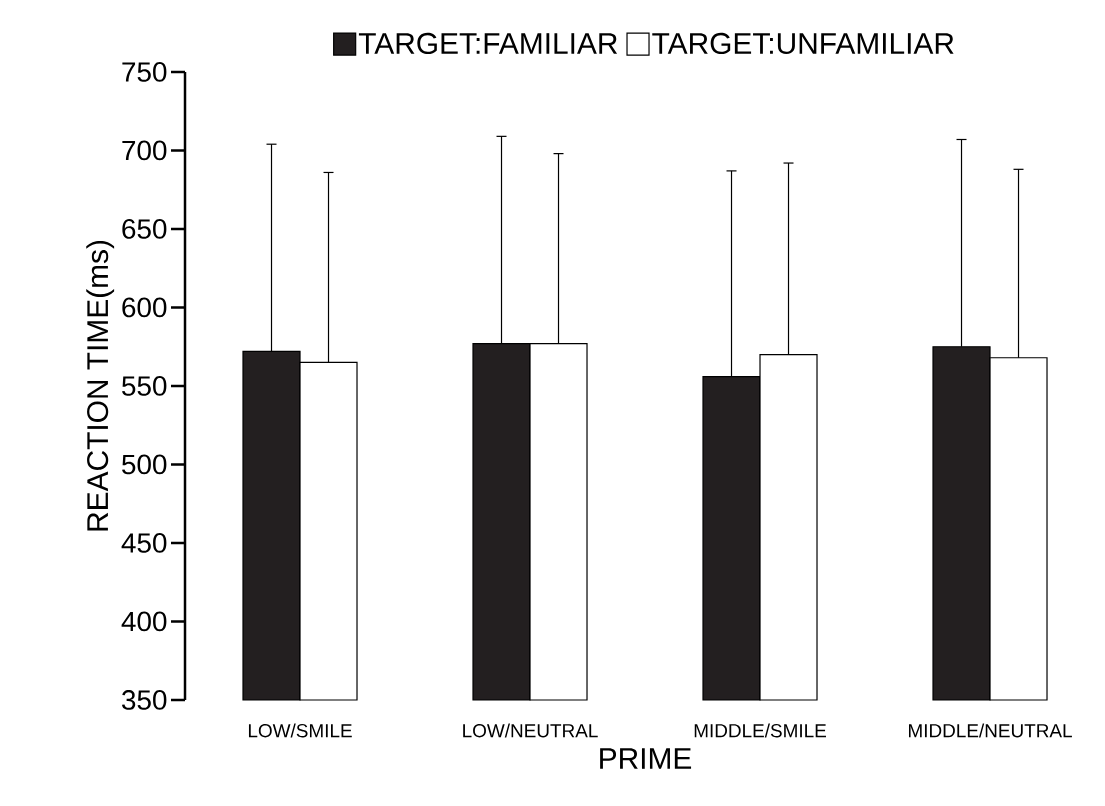  What do you see at coordinates (144, 72) in the screenshot?
I see `y-tick-label: 750` at bounding box center [144, 72].